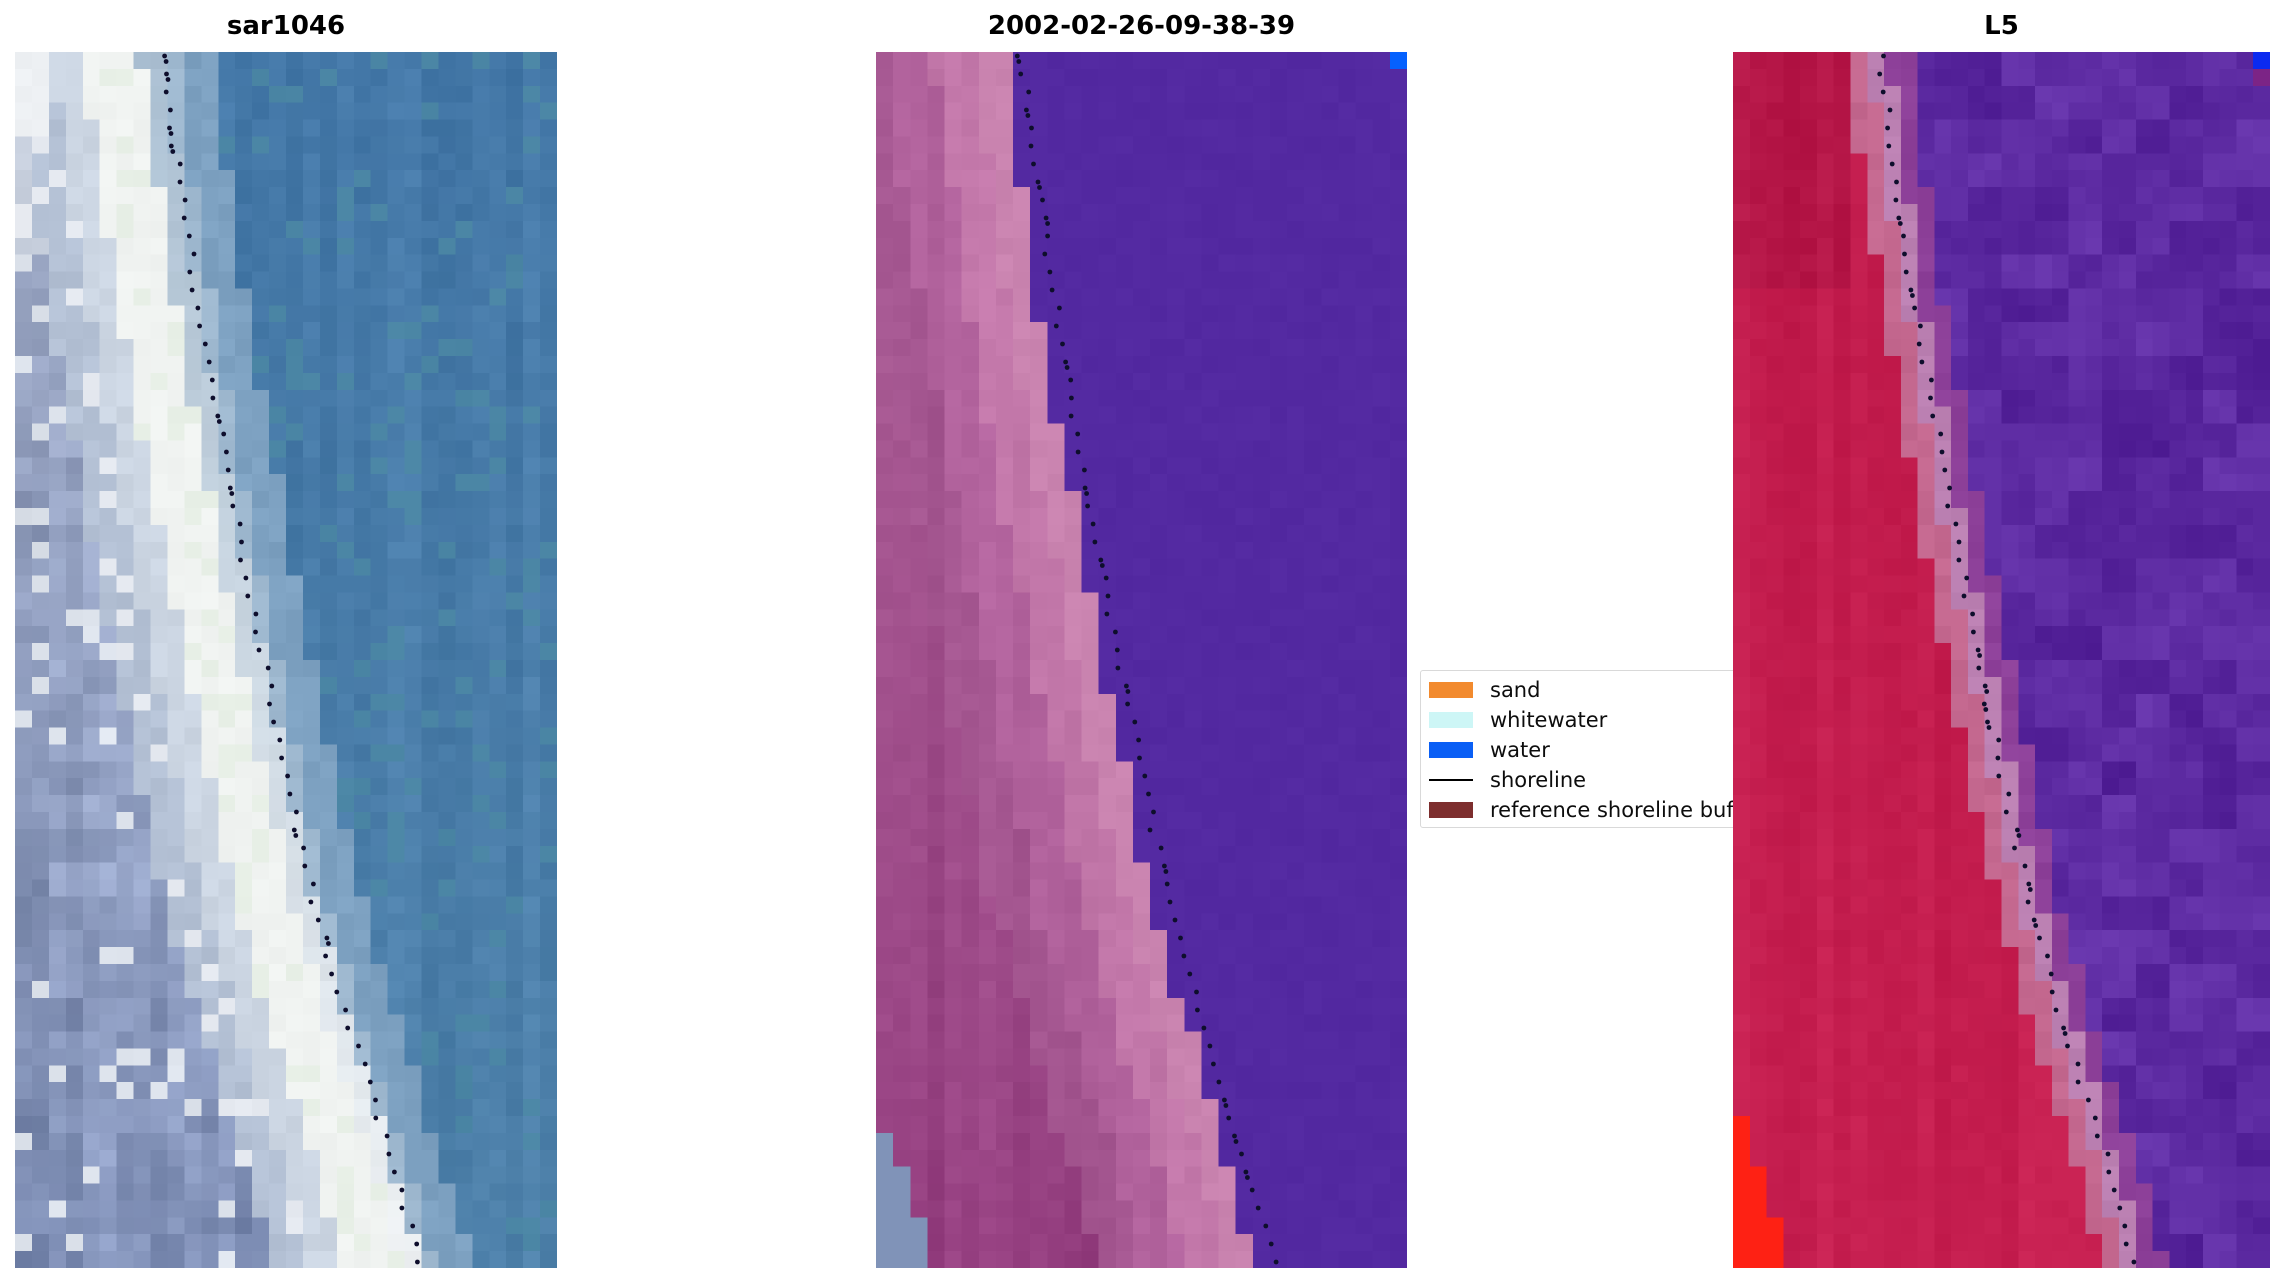 This screenshot has width=2281, height=1283. I want to click on reference-buffer-swatch, so click(1451, 810).